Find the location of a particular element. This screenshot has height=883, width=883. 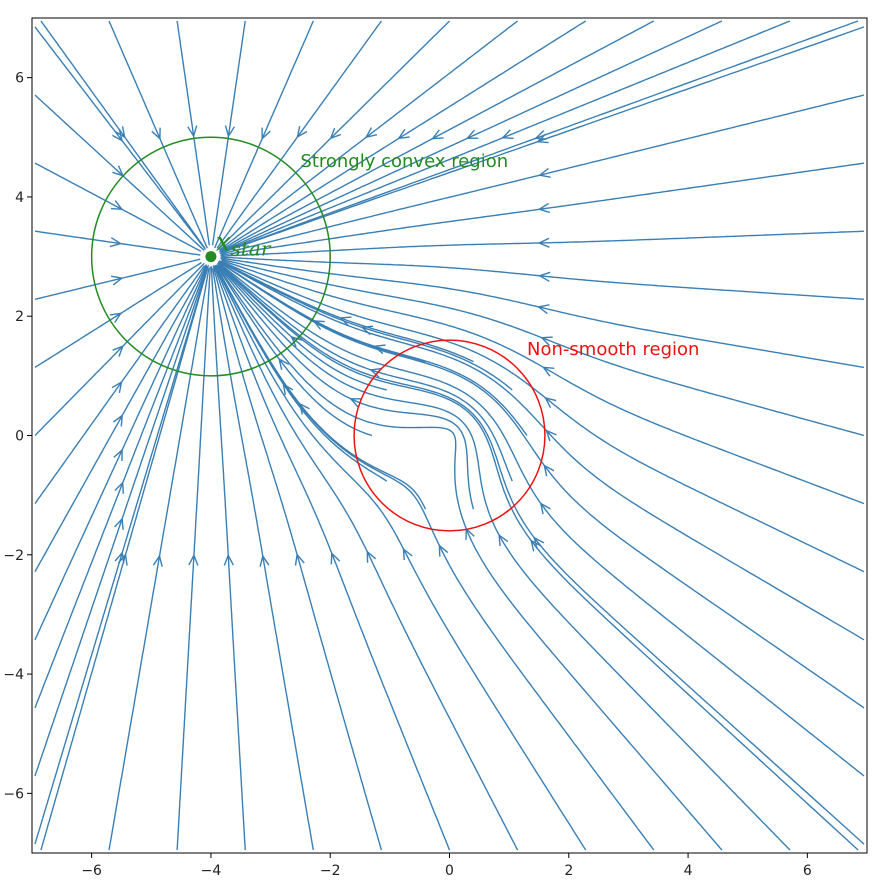

points is located at coordinates (211, 257).